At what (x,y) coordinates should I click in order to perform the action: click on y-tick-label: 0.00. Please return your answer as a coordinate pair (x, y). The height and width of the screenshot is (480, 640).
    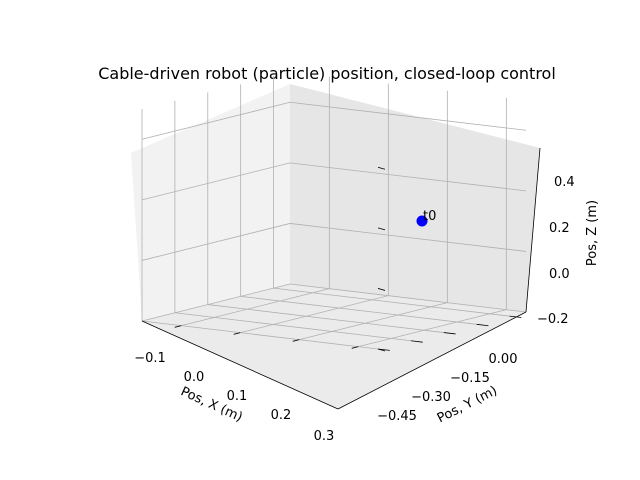
    Looking at the image, I should click on (503, 359).